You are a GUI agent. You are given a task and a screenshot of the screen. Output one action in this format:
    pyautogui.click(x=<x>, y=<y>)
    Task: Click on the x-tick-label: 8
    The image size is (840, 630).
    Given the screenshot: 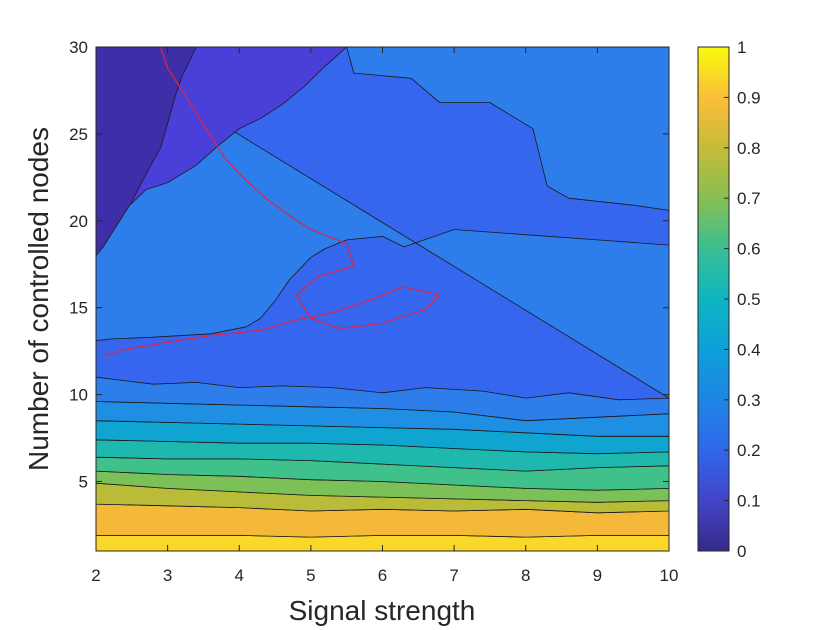 What is the action you would take?
    pyautogui.click(x=525, y=575)
    